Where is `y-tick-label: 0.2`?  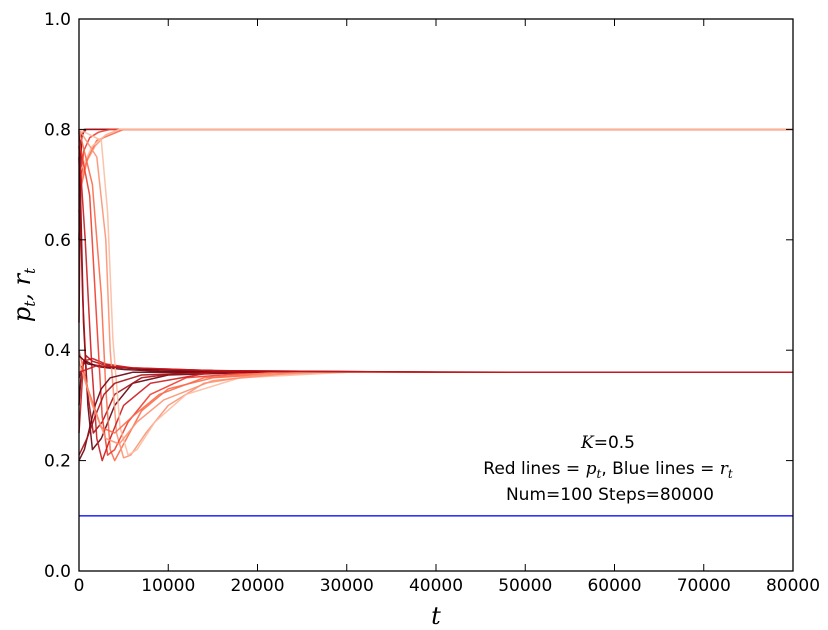
y-tick-label: 0.2 is located at coordinates (57, 462).